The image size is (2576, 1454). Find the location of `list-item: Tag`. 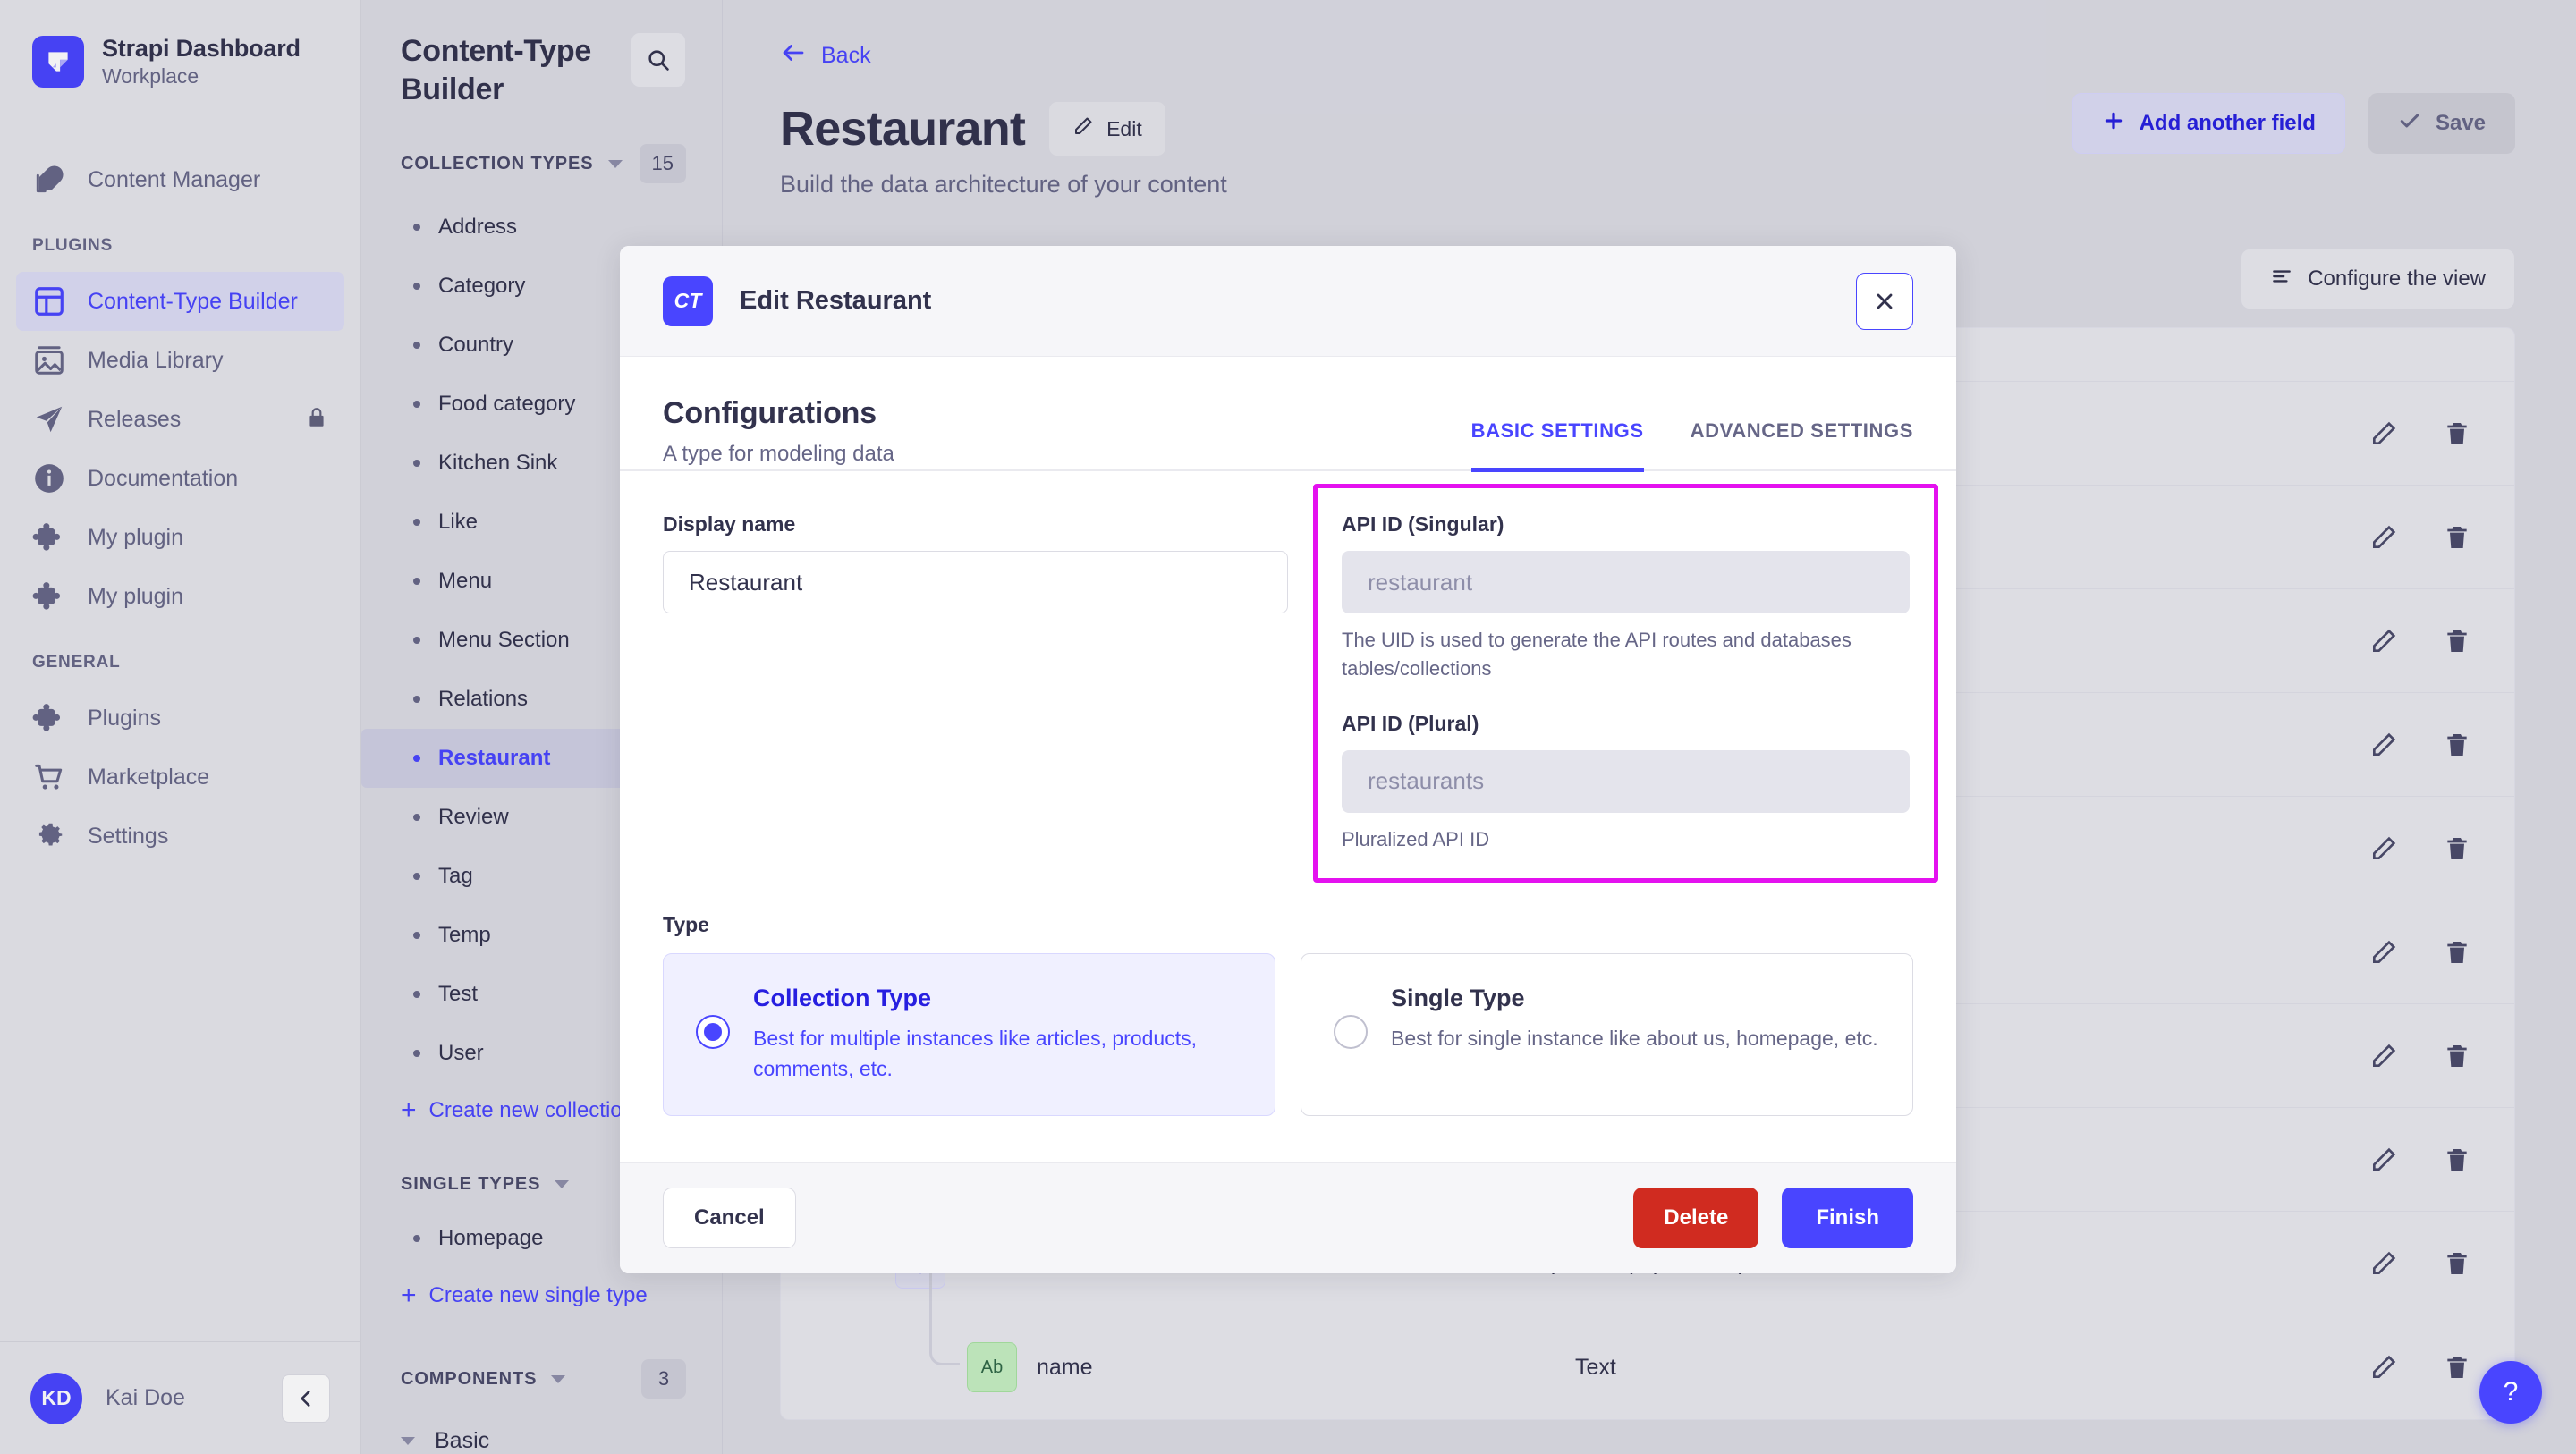

list-item: Tag is located at coordinates (541, 877).